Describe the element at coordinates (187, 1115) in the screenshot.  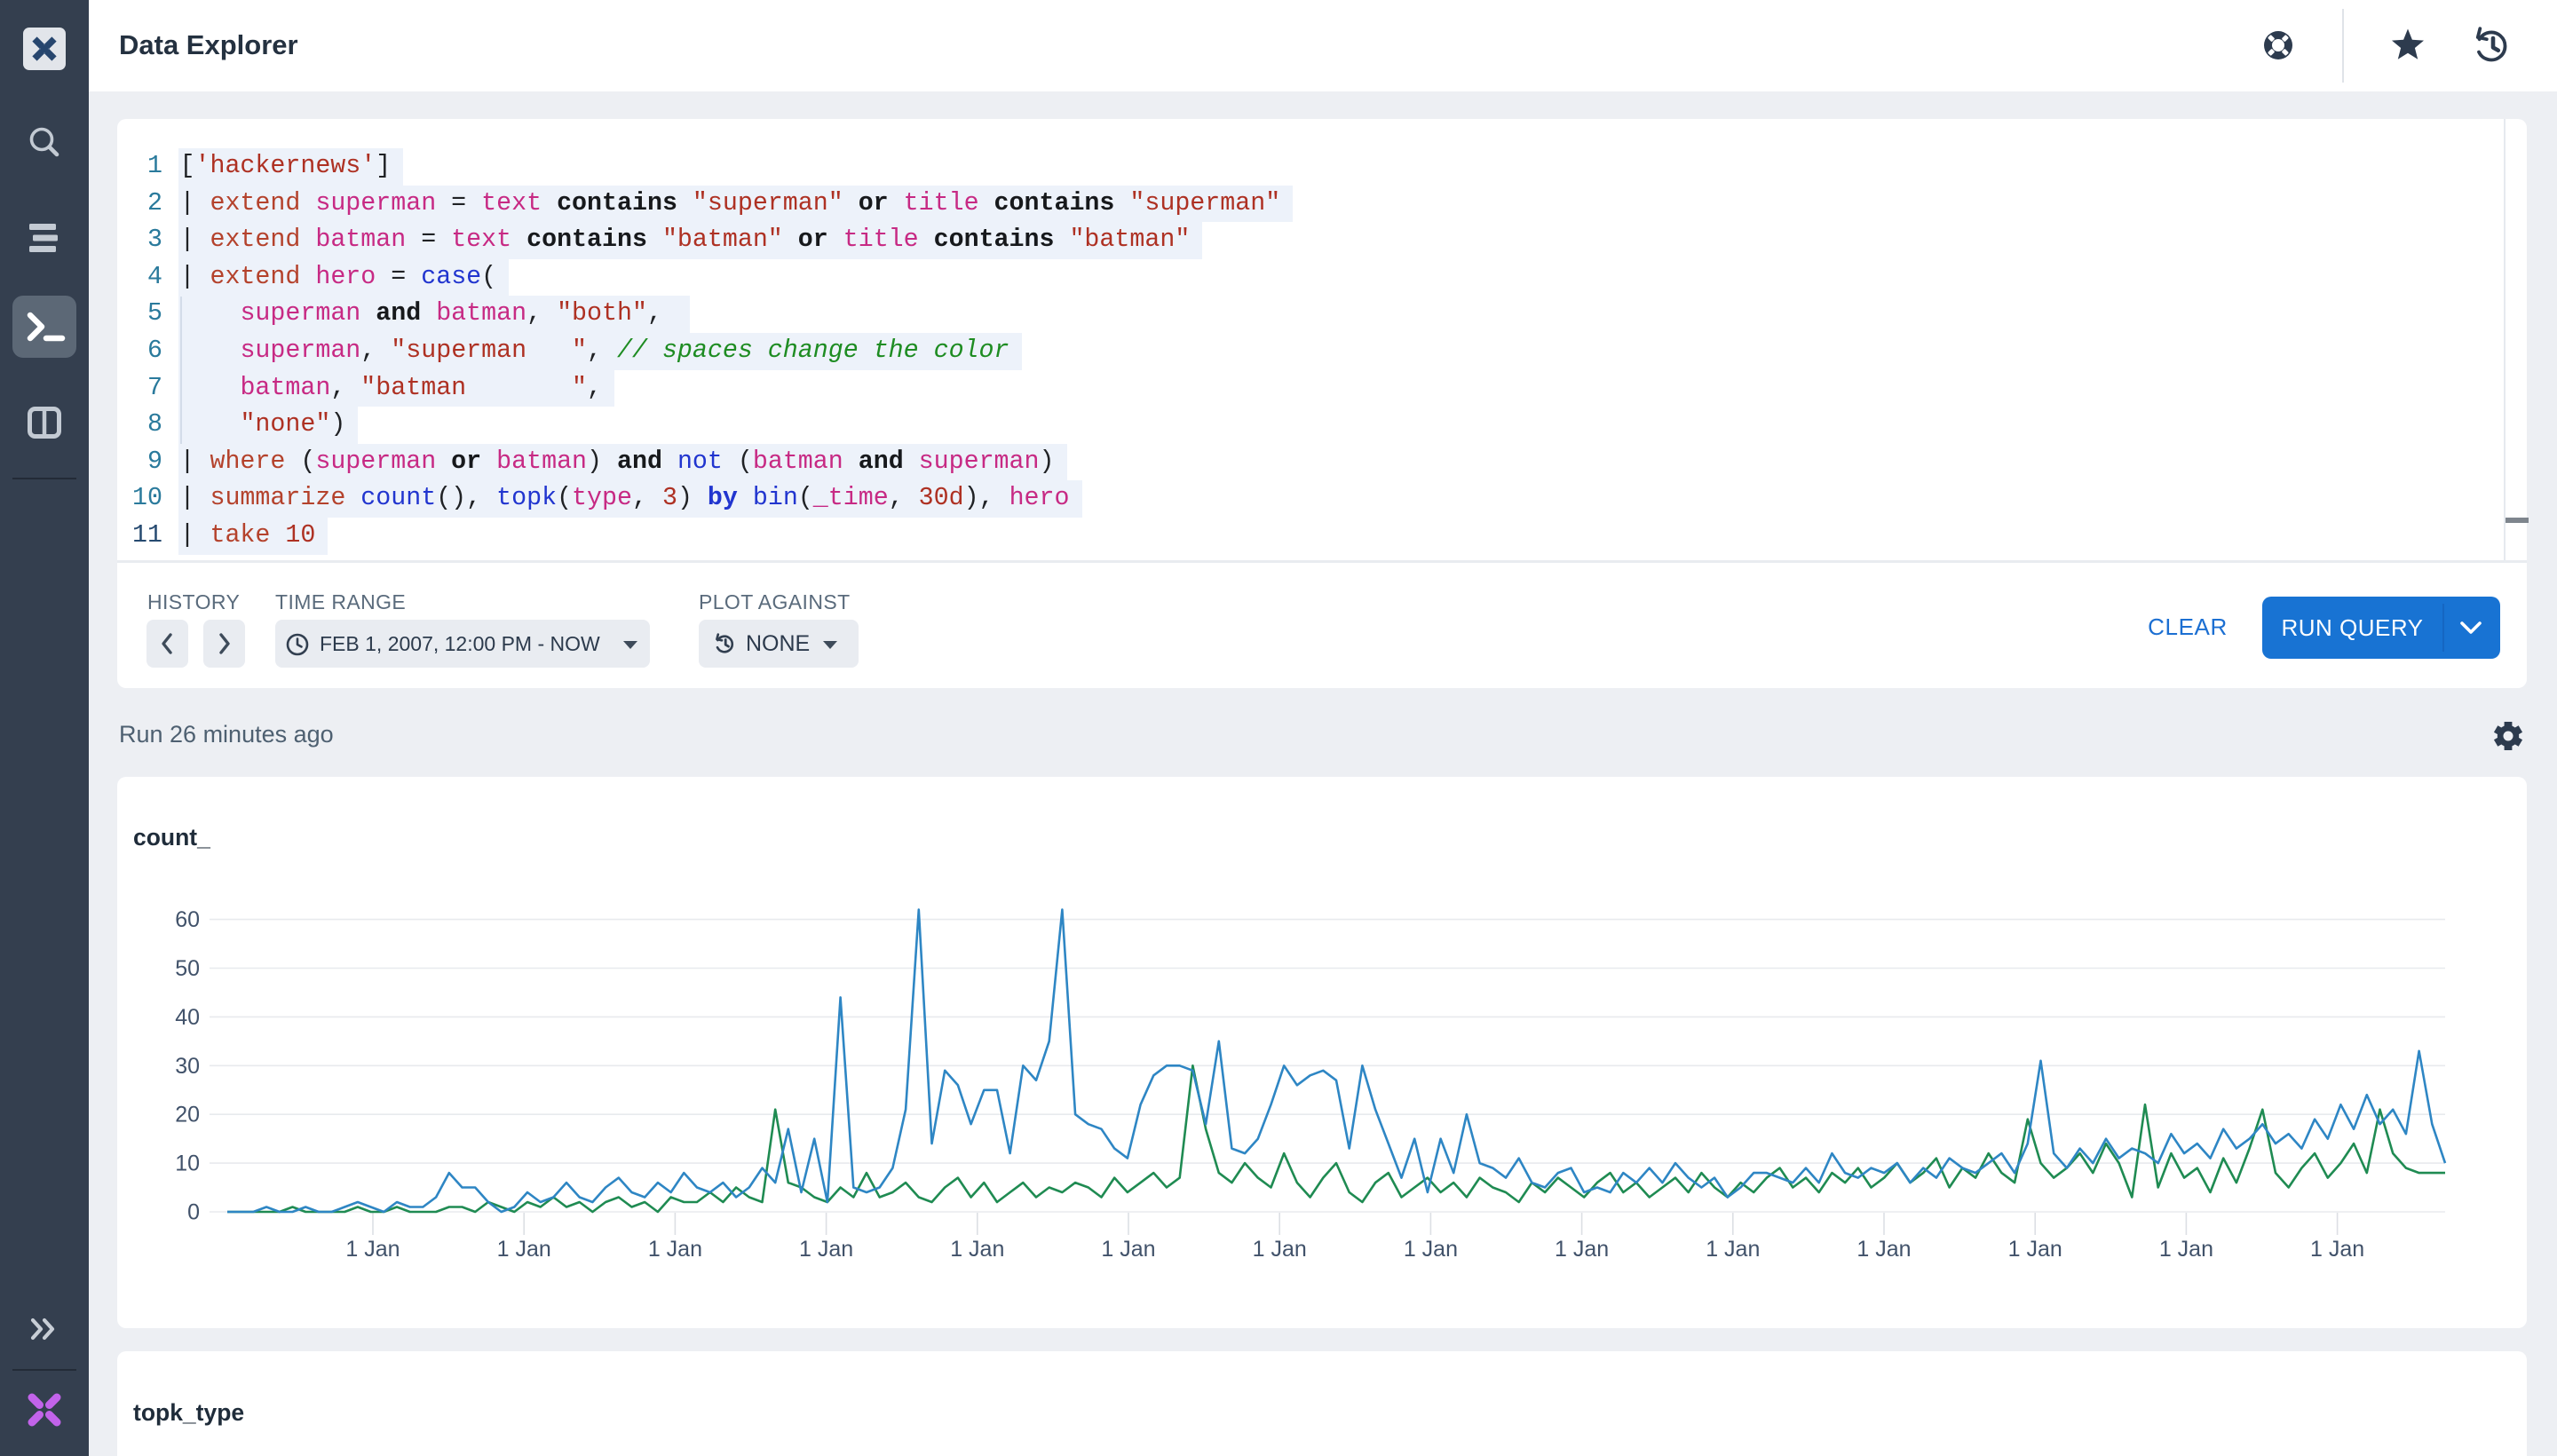
I see `svg-text: 20` at that location.